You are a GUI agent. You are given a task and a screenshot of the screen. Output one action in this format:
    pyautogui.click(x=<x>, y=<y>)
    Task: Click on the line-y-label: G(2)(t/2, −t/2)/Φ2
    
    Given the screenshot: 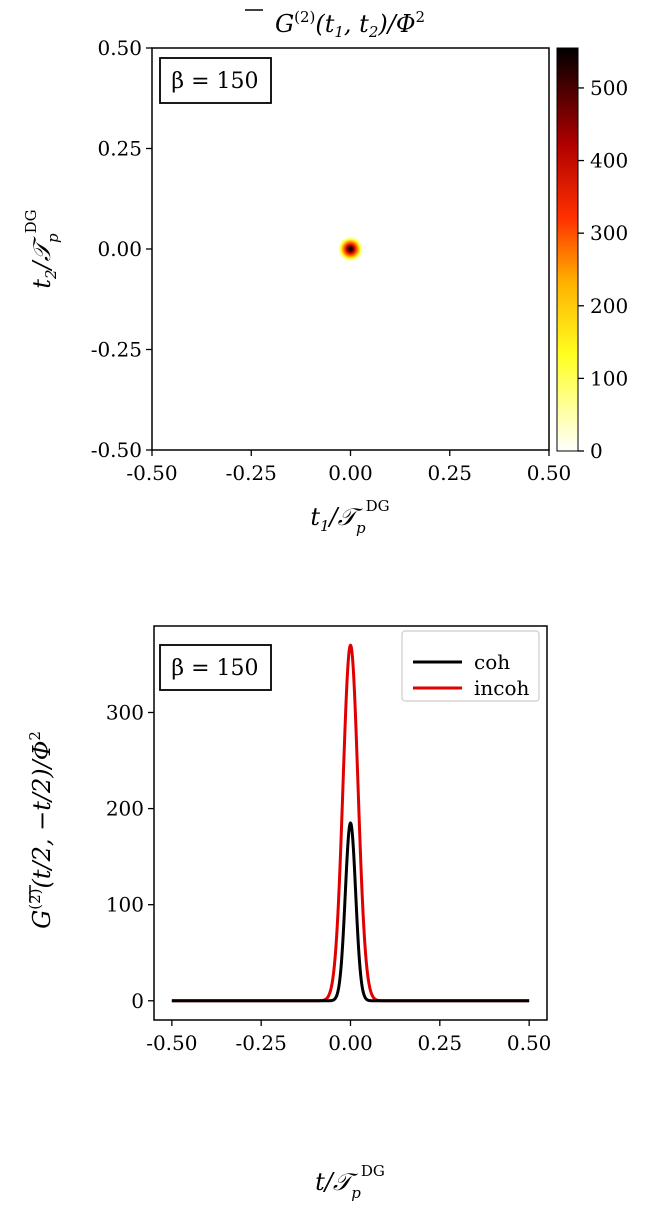 What is the action you would take?
    pyautogui.click(x=41, y=830)
    